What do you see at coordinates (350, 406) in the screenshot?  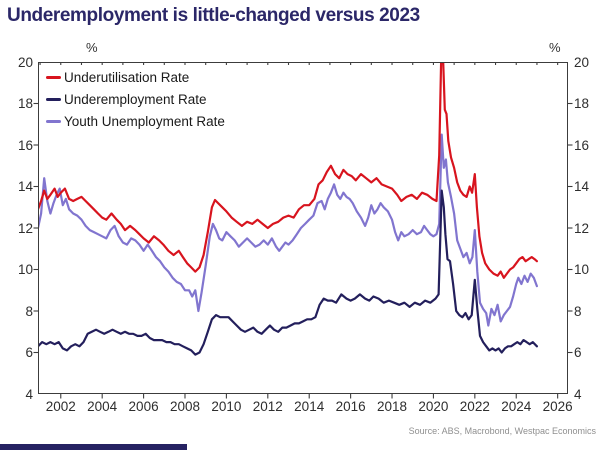 I see `x-axis-tick-label: 2016` at bounding box center [350, 406].